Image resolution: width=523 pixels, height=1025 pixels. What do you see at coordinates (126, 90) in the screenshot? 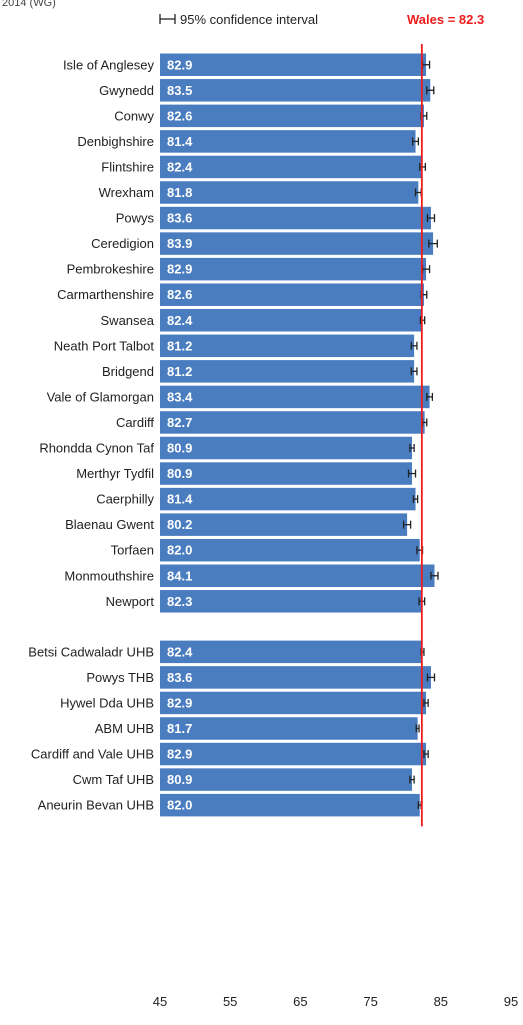
I see `category-label: Gwynedd` at bounding box center [126, 90].